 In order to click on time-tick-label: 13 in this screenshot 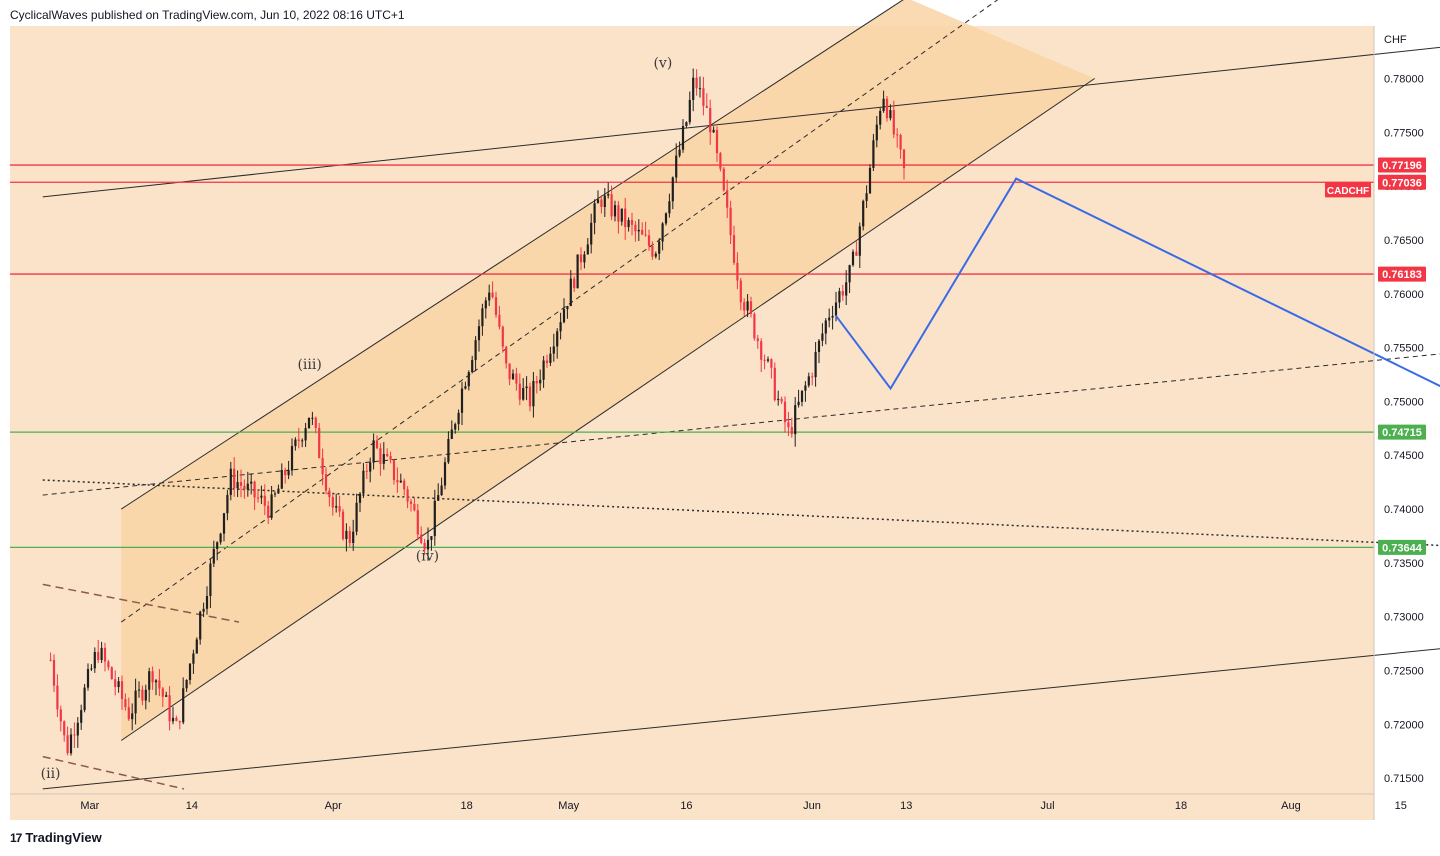, I will do `click(906, 806)`.